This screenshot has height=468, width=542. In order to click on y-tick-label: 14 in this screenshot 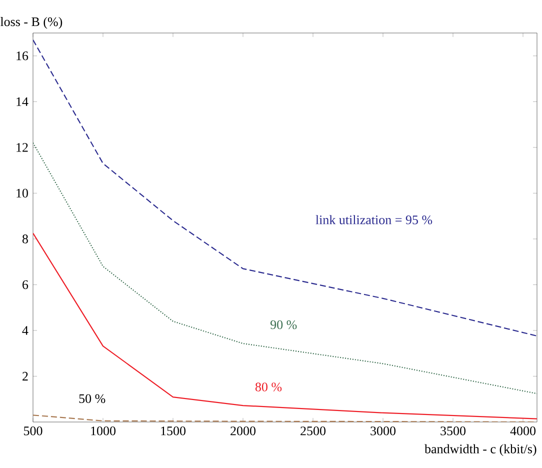, I will do `click(22, 101)`.